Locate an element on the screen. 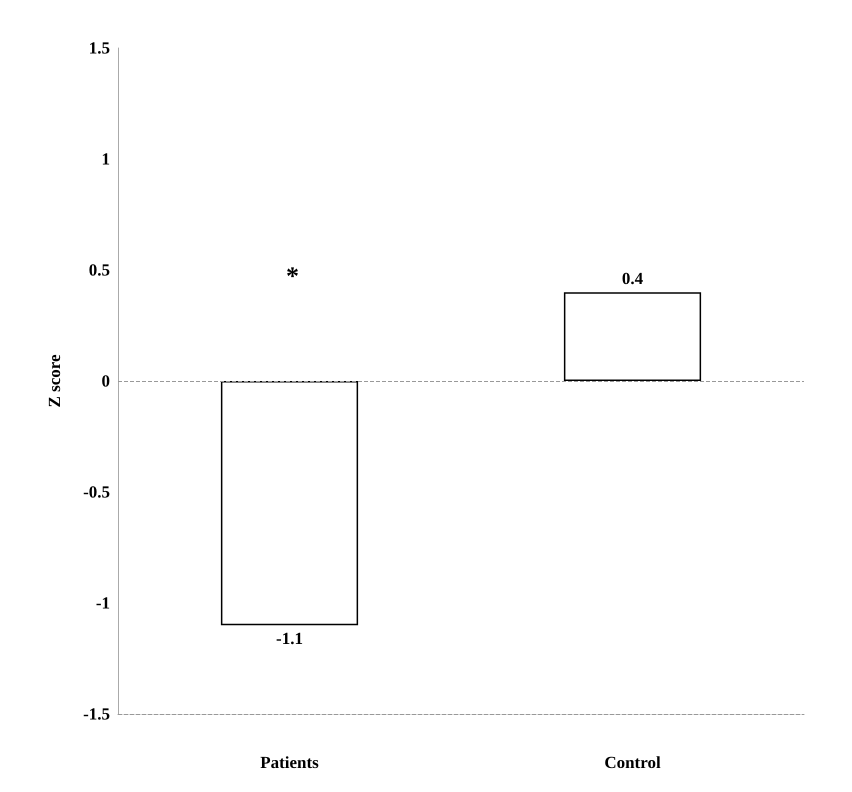  y-axis-title: Z score is located at coordinates (54, 381).